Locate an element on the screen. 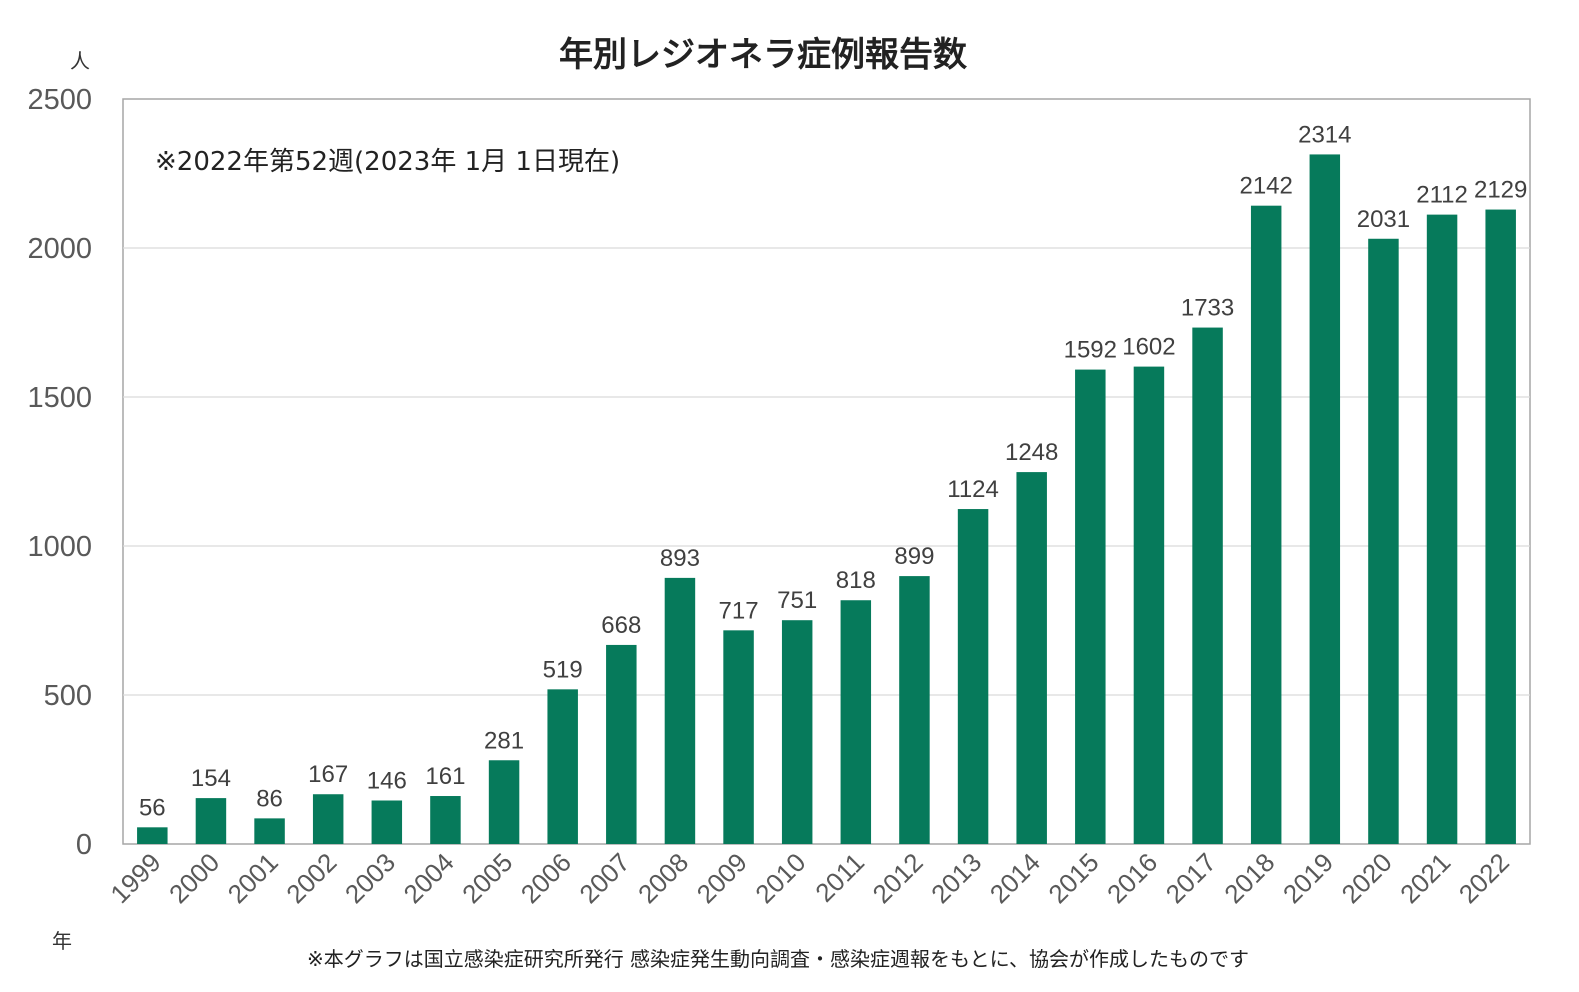  x-tick-label: 2015 is located at coordinates (1073, 878).